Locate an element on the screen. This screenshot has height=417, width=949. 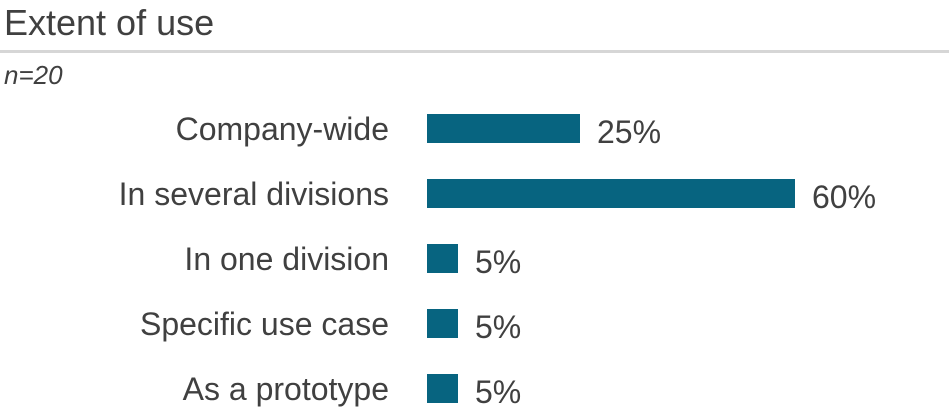
value-label: 60% is located at coordinates (844, 196).